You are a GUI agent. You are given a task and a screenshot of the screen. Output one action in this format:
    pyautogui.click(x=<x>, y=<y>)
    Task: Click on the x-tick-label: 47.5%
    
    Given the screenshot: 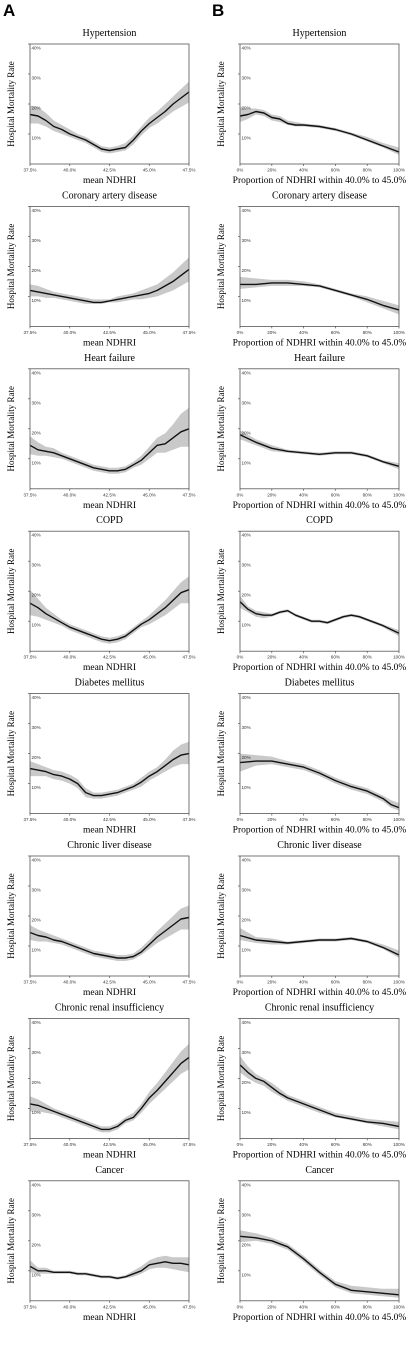 What is the action you would take?
    pyautogui.click(x=188, y=1306)
    